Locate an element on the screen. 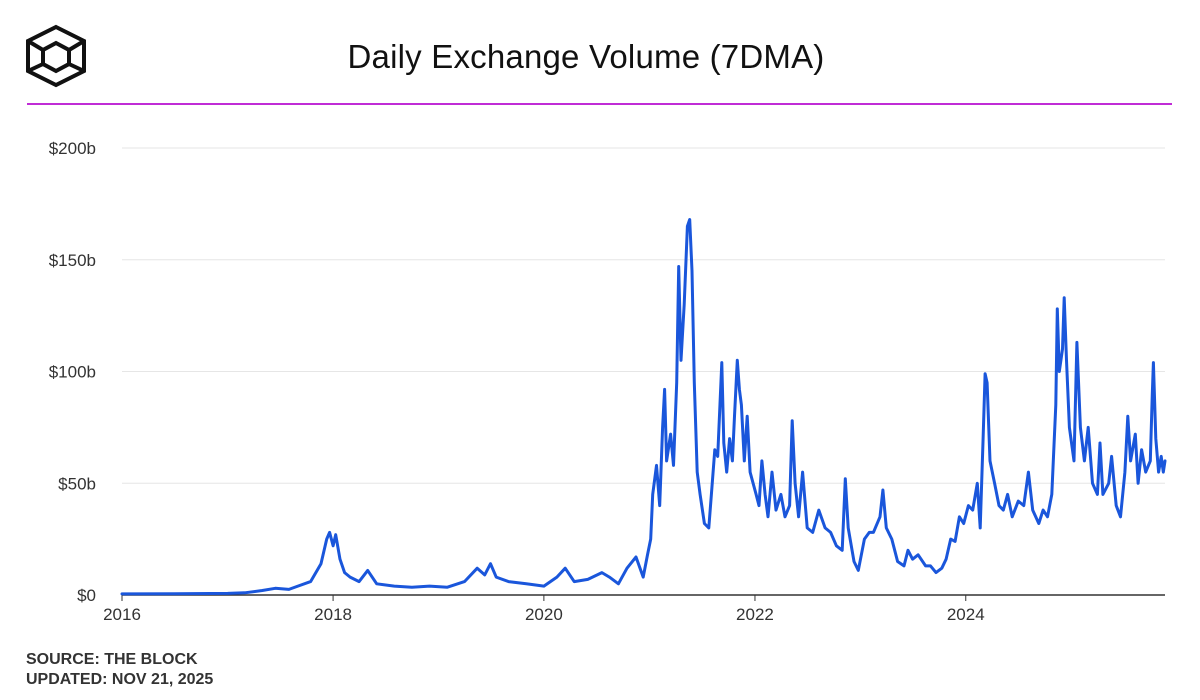 The image size is (1200, 700). y-tick-label: $150b is located at coordinates (72, 260).